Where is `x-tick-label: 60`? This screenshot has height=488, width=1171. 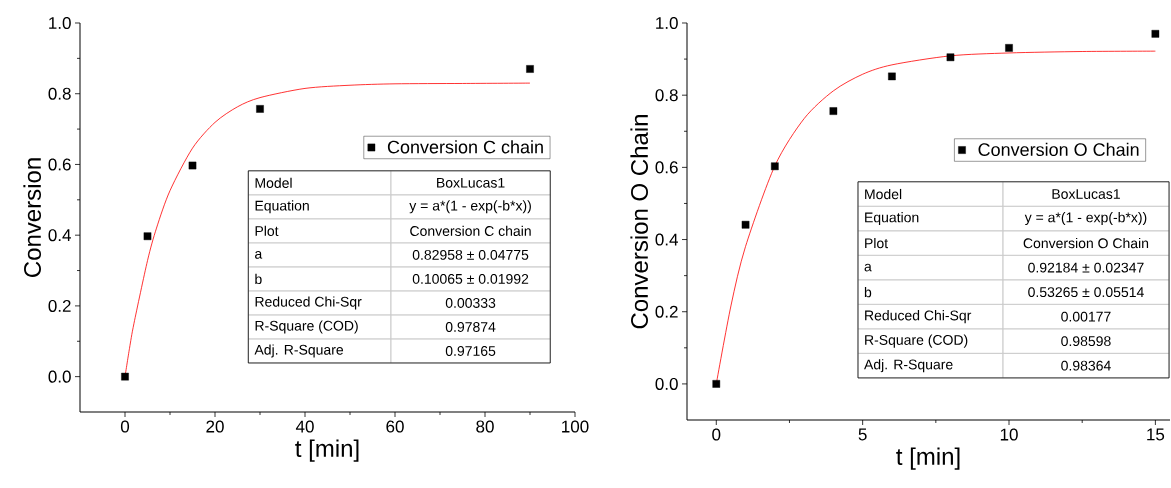 x-tick-label: 60 is located at coordinates (395, 426).